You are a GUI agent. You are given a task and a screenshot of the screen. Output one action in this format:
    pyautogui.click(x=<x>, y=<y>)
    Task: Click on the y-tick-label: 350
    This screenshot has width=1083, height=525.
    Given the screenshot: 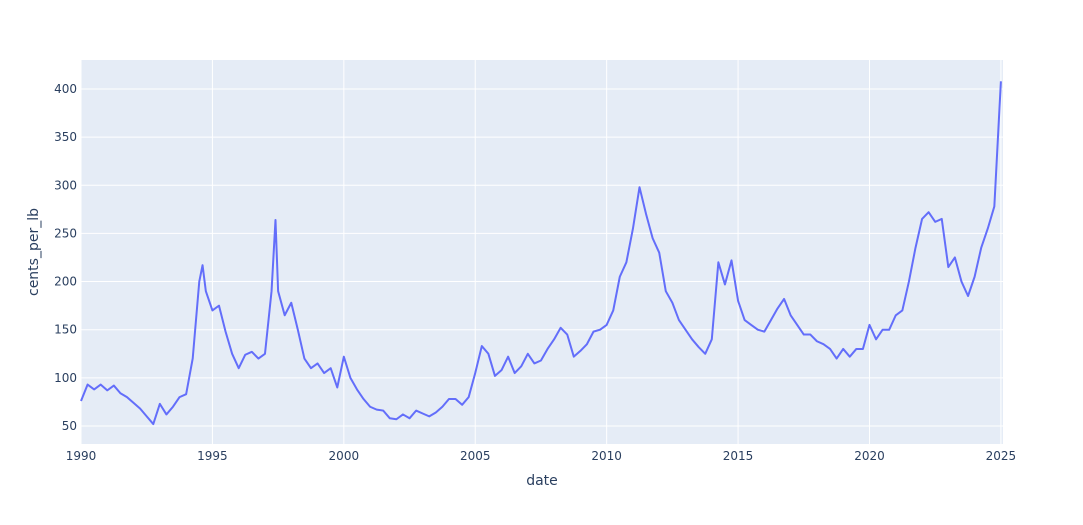 What is the action you would take?
    pyautogui.click(x=65, y=137)
    